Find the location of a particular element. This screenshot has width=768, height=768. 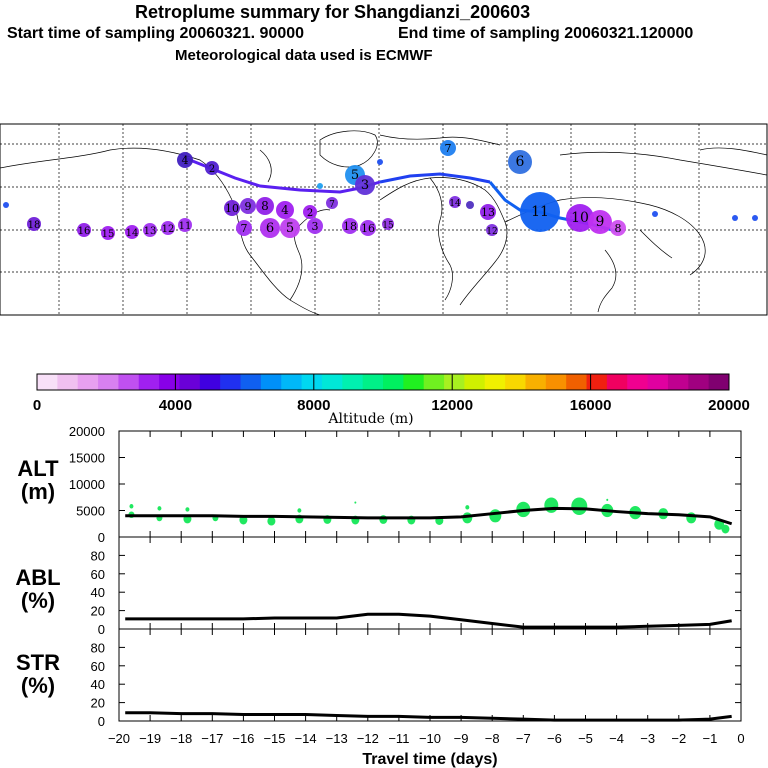

series-line is located at coordinates (428, 620).